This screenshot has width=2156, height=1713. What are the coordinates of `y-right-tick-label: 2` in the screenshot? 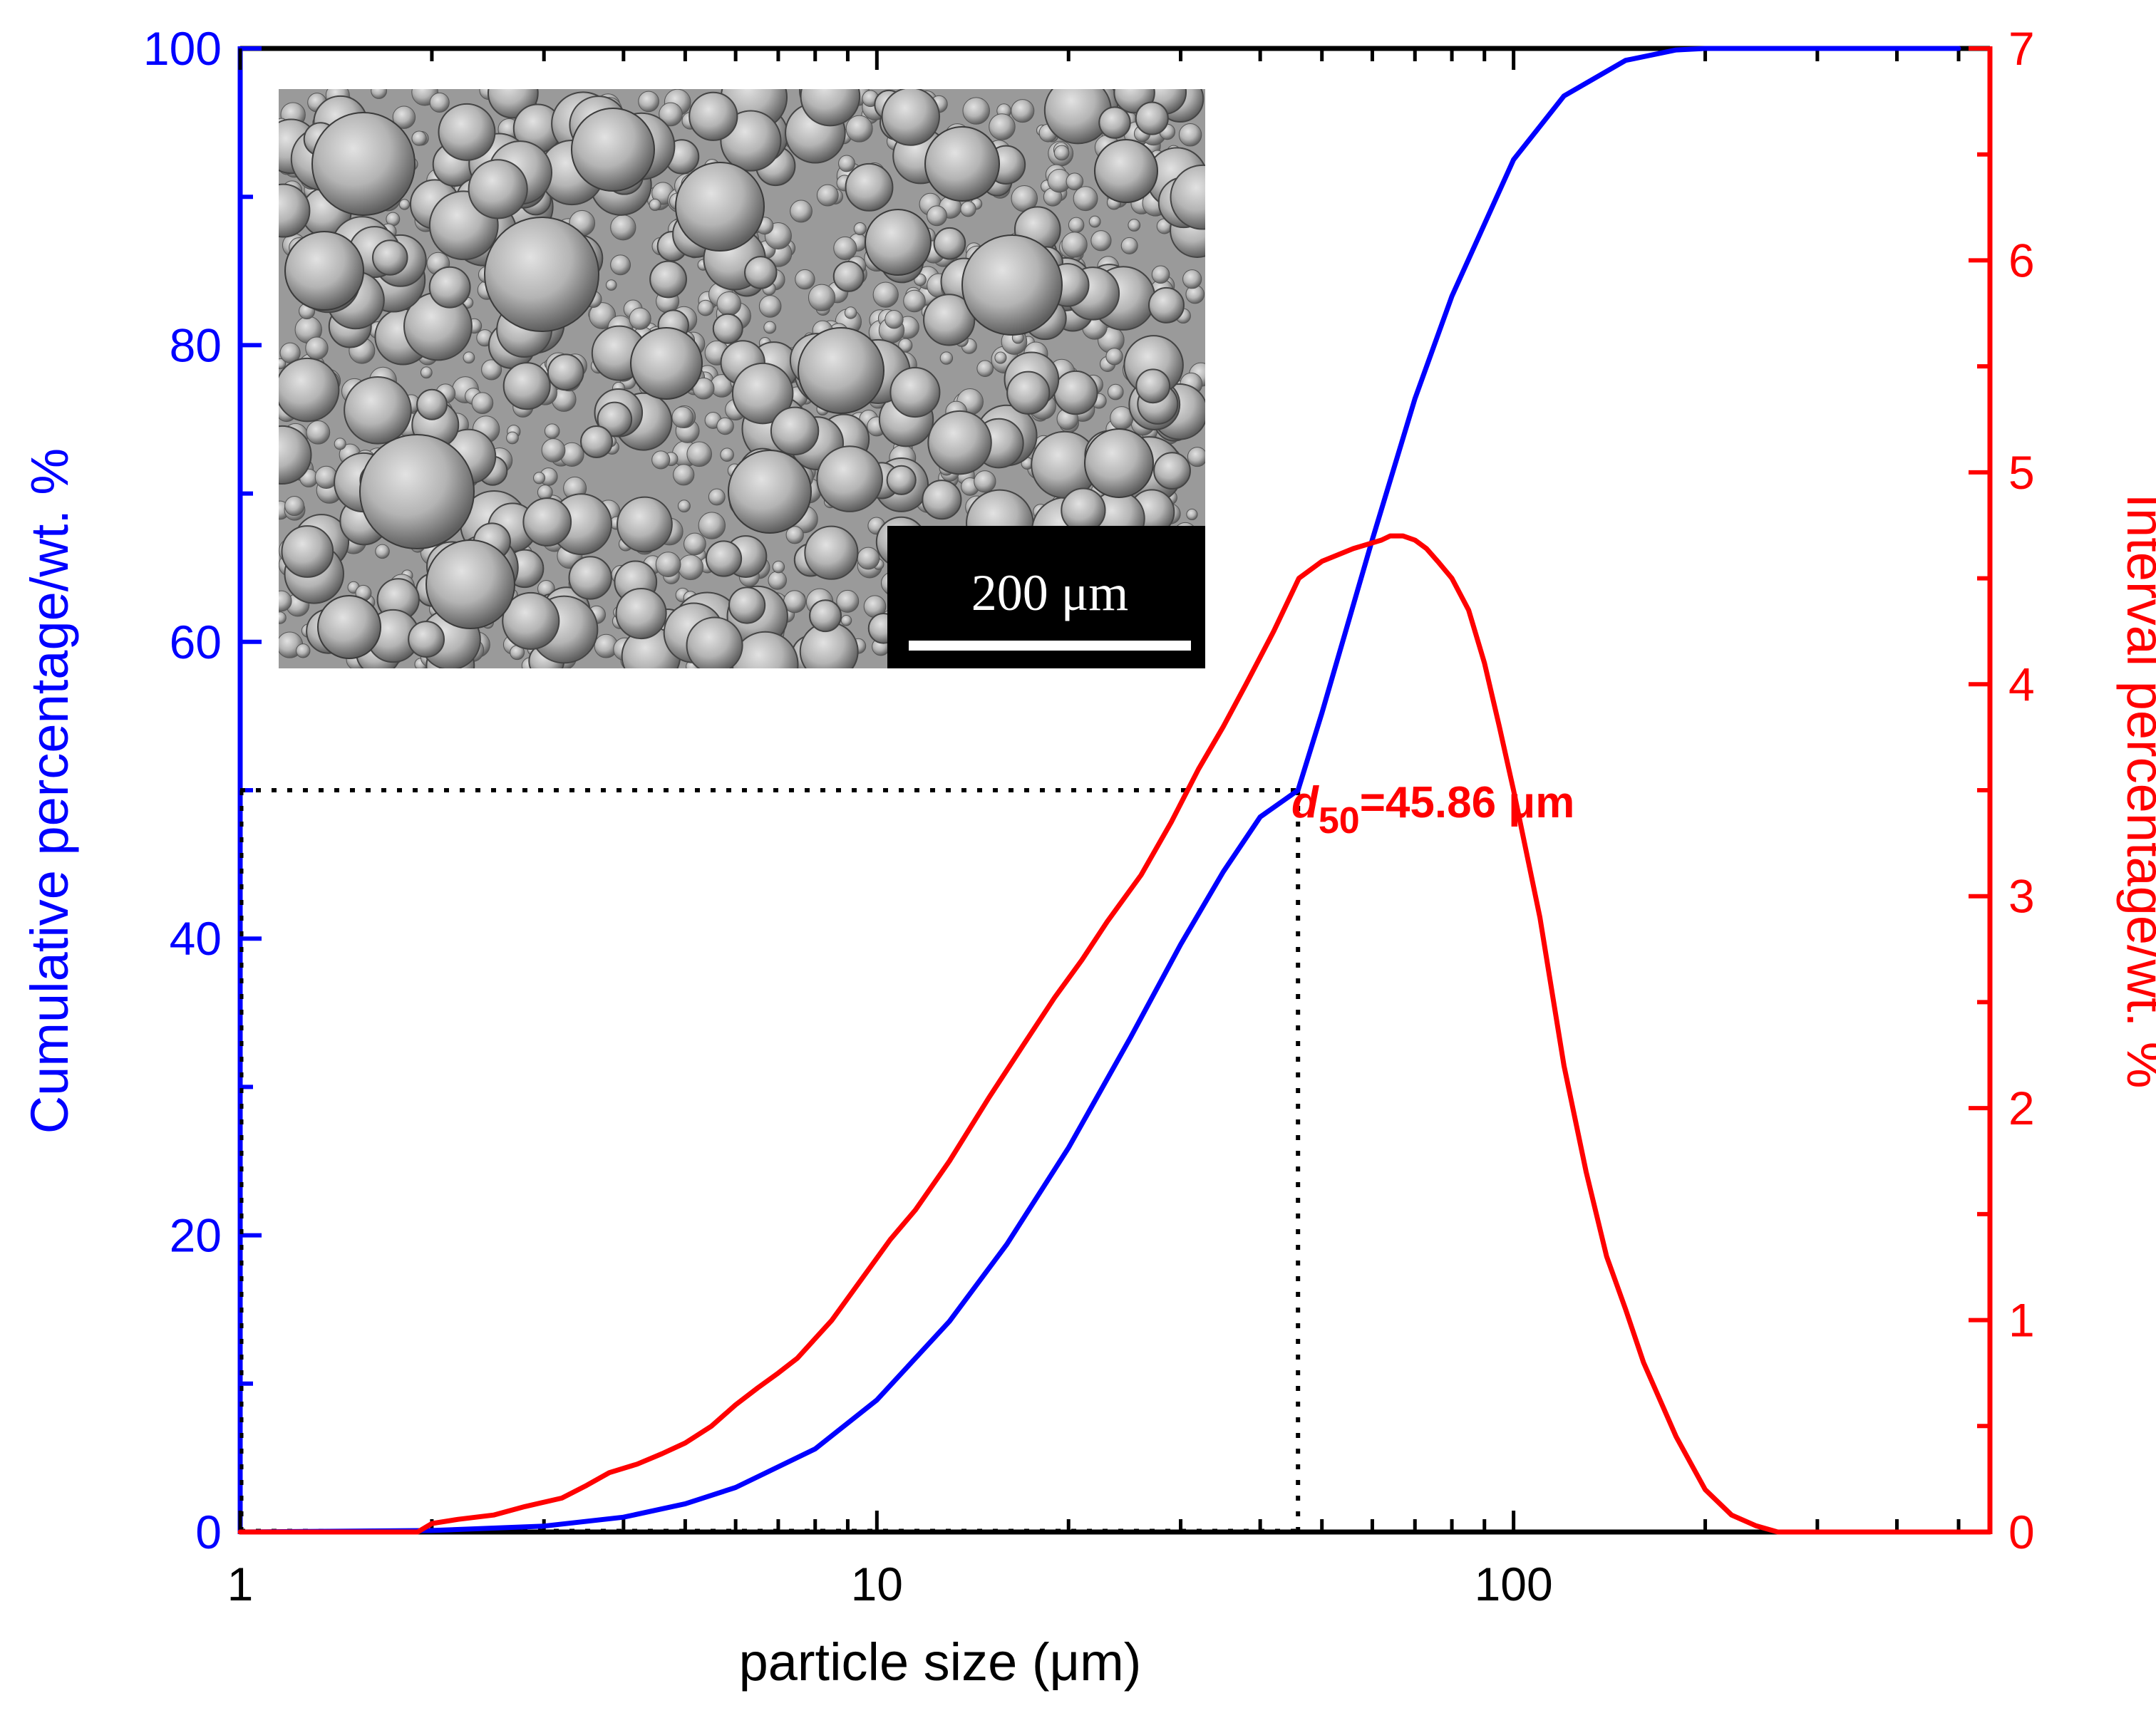 It's located at (2021, 1108).